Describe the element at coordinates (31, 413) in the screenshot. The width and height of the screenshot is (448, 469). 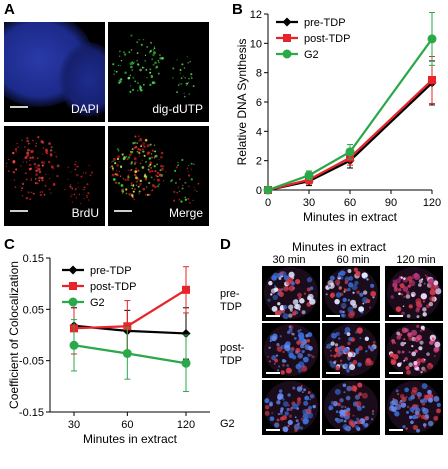
I see `y-tick-label: -0.15` at that location.